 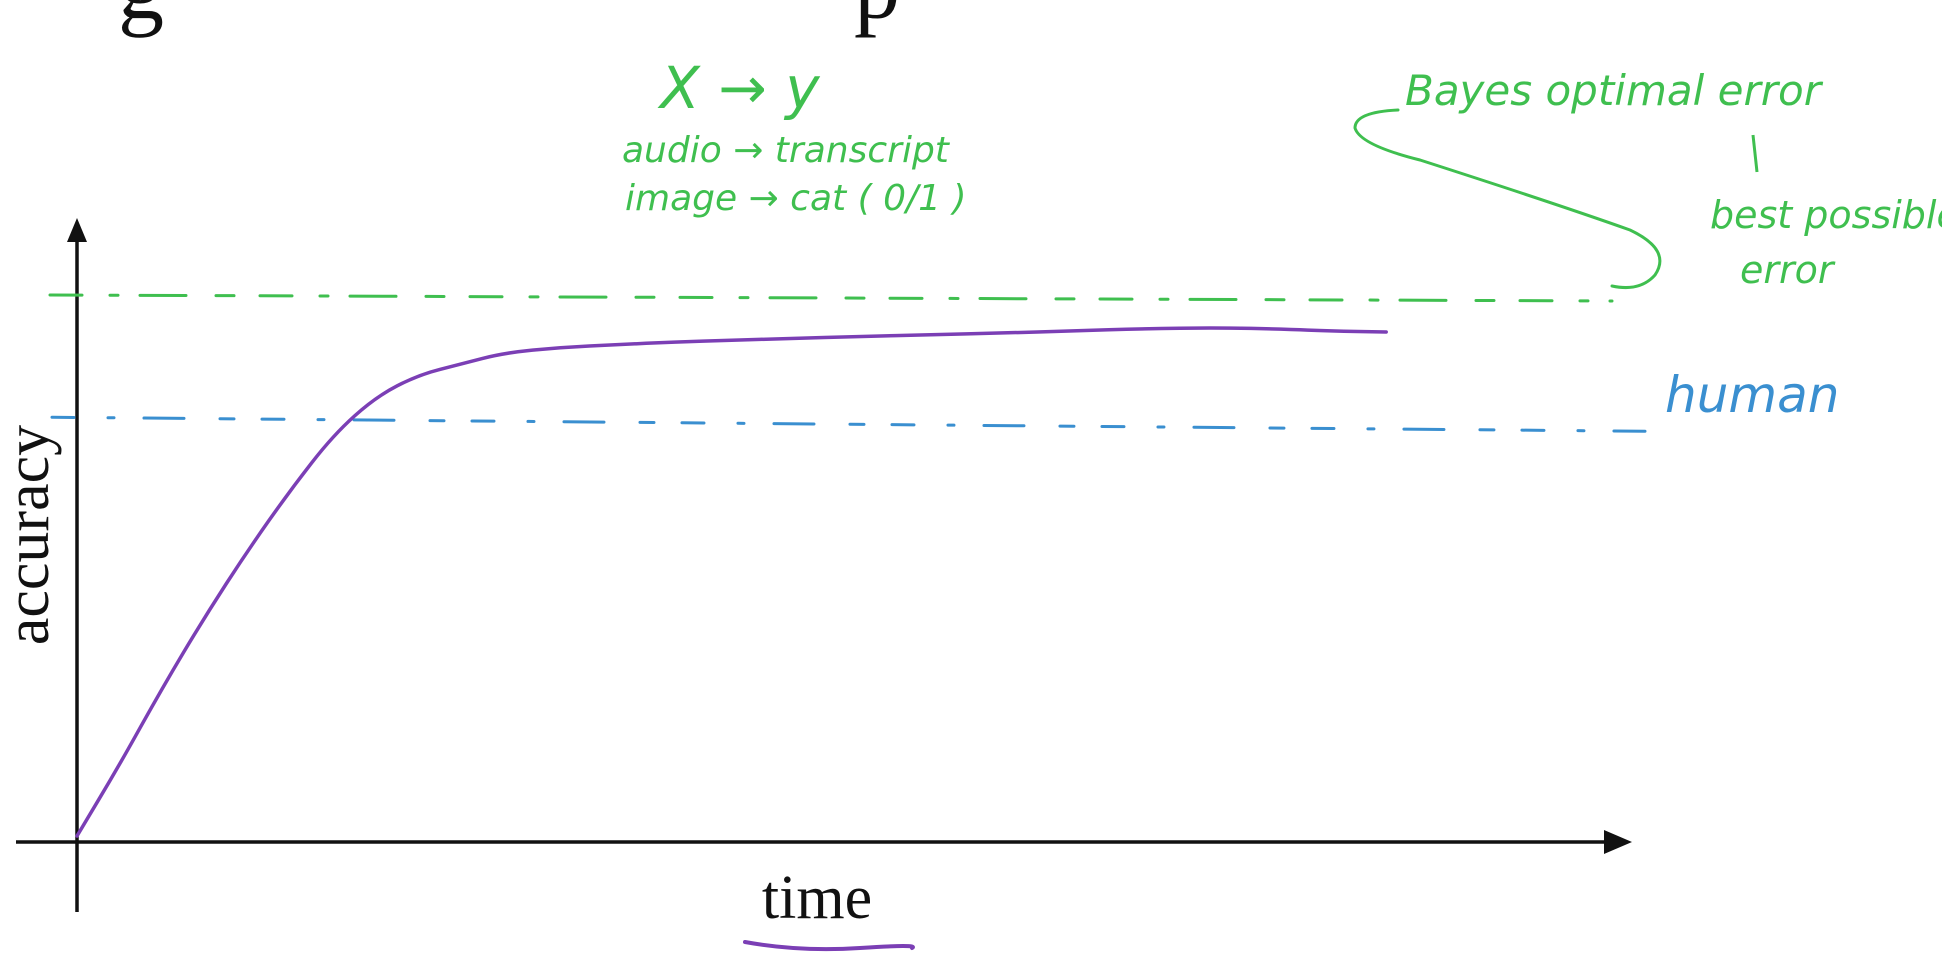 What do you see at coordinates (796, 198) in the screenshot?
I see `mapping-image: image → cat ( 0/1 )` at bounding box center [796, 198].